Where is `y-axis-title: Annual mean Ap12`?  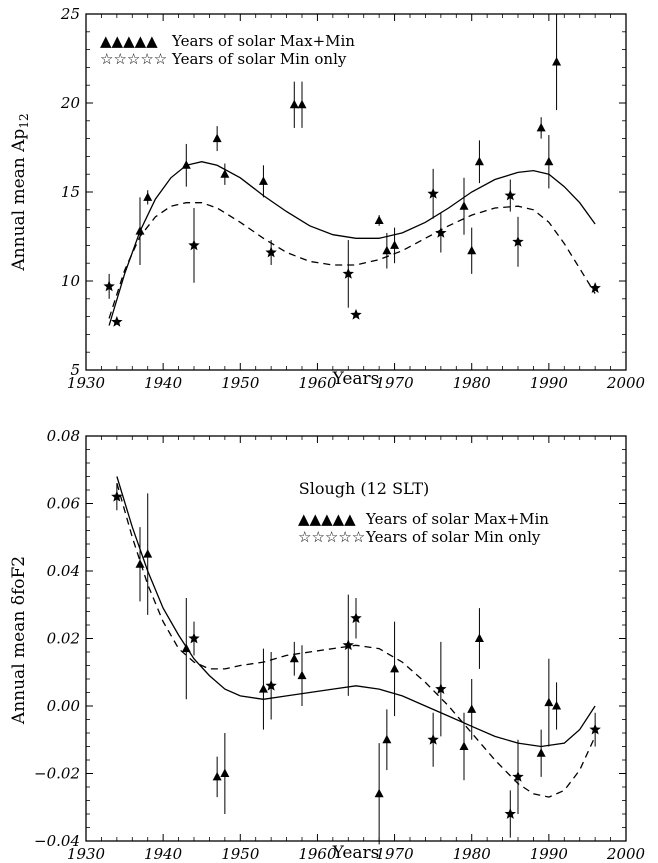 y-axis-title: Annual mean Ap12 is located at coordinates (20, 192).